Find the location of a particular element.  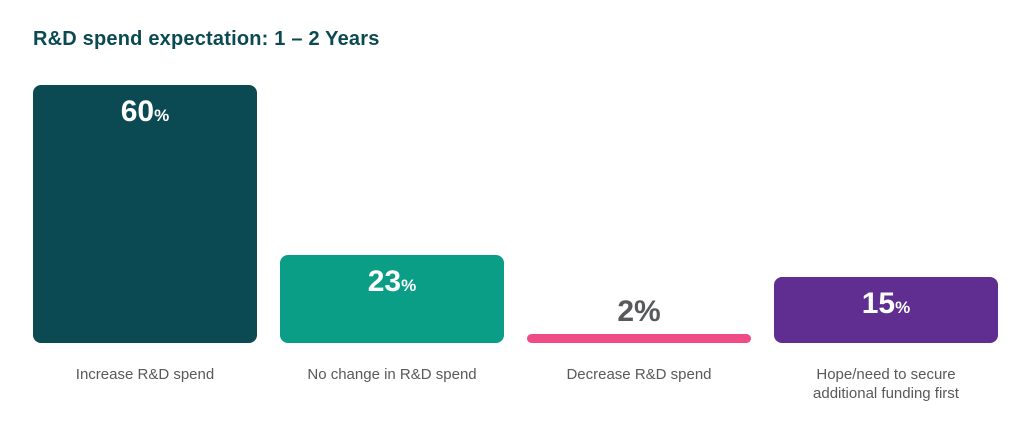

category-label-increase-rd-spend: Increase R&D spend is located at coordinates (145, 374).